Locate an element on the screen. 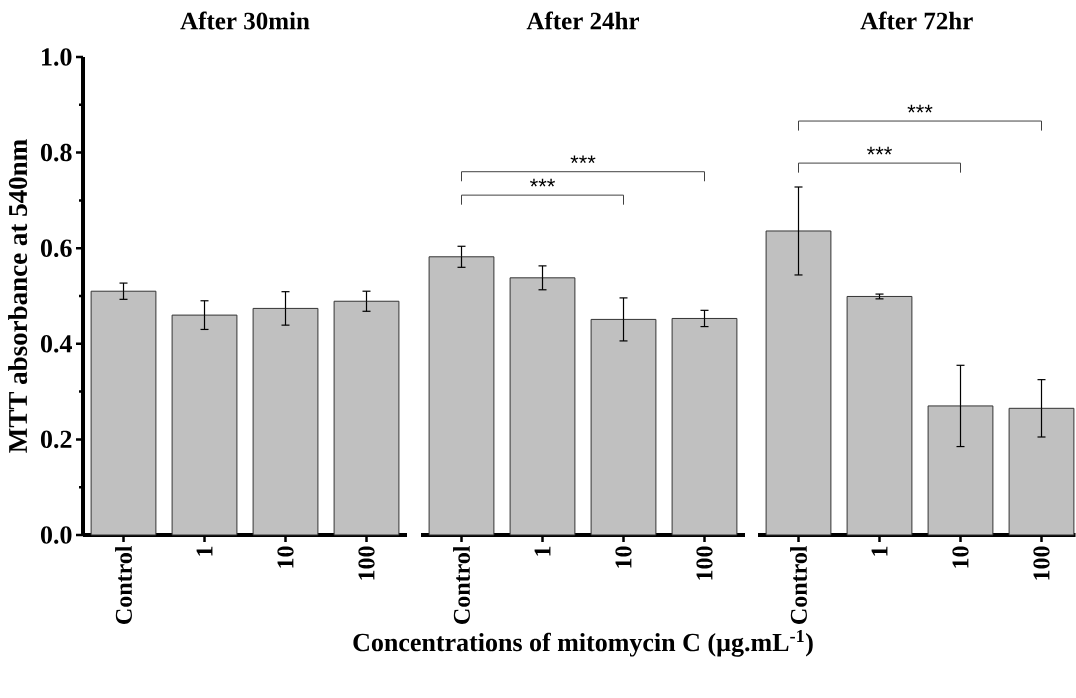 This screenshot has height=698, width=1076. chart-title: After 24hr is located at coordinates (583, 20).